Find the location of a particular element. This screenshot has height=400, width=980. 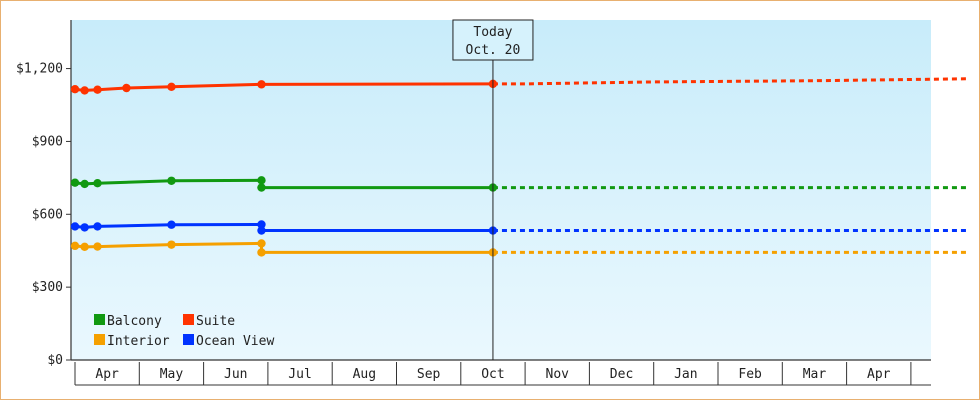

x-tick-label: Nov is located at coordinates (558, 374).